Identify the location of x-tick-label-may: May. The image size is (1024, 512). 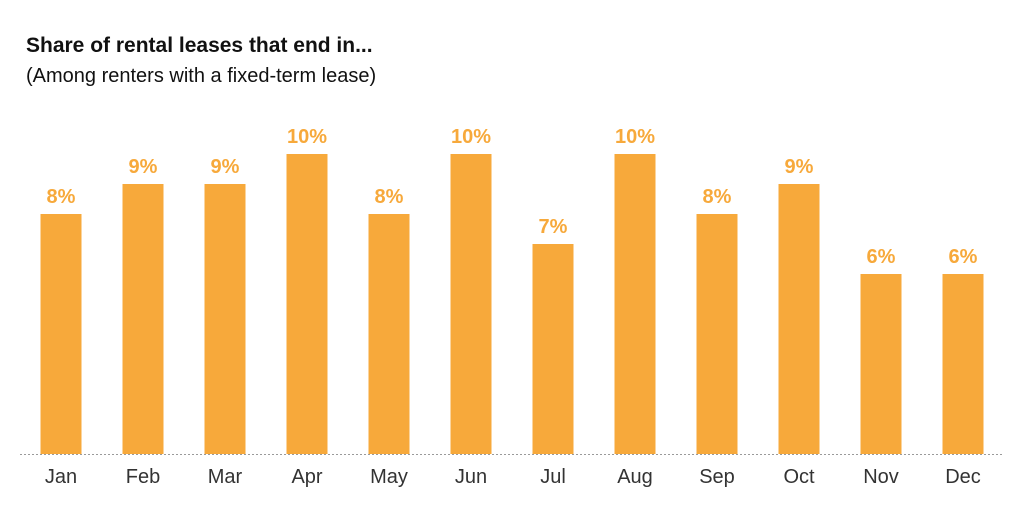
(389, 477).